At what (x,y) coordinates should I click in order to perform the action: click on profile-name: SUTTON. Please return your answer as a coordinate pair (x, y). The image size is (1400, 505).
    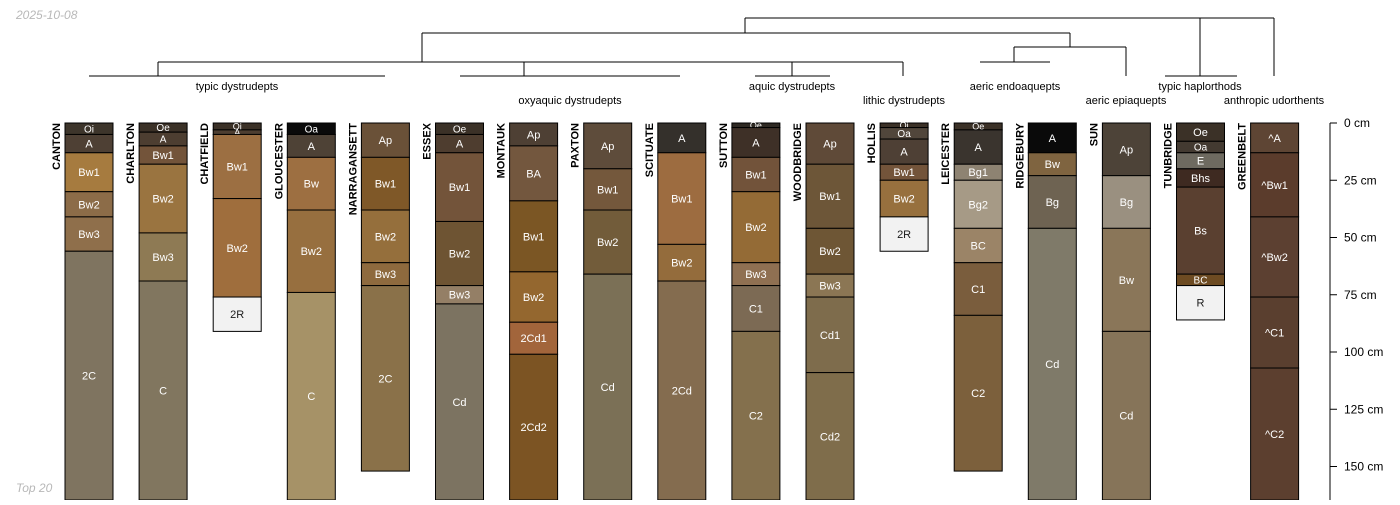
    Looking at the image, I should click on (724, 145).